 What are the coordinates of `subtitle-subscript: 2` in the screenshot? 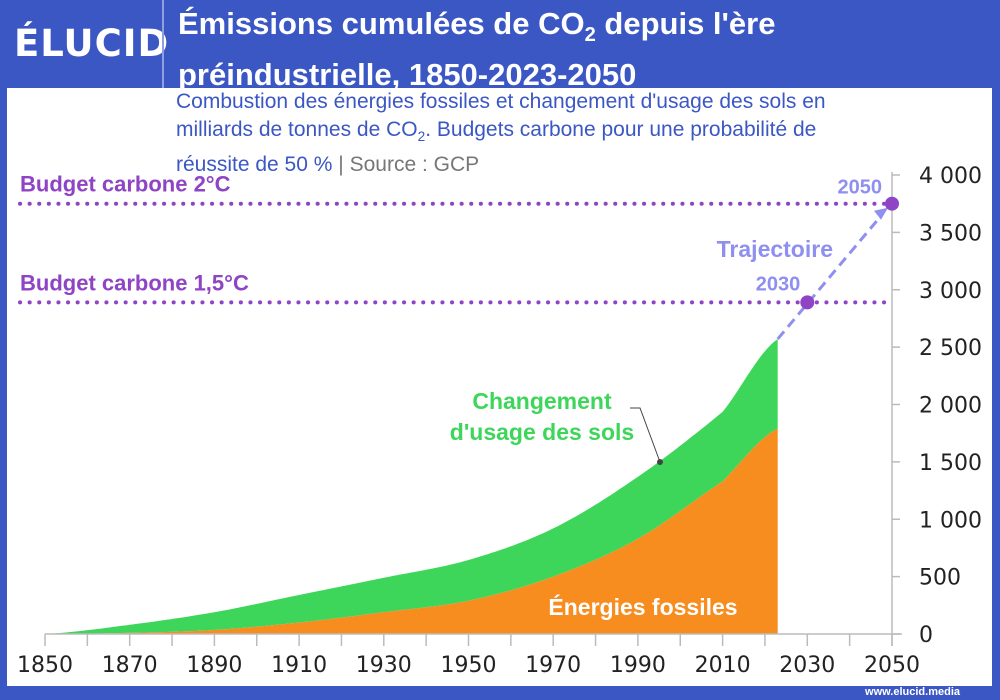 It's located at (421, 137).